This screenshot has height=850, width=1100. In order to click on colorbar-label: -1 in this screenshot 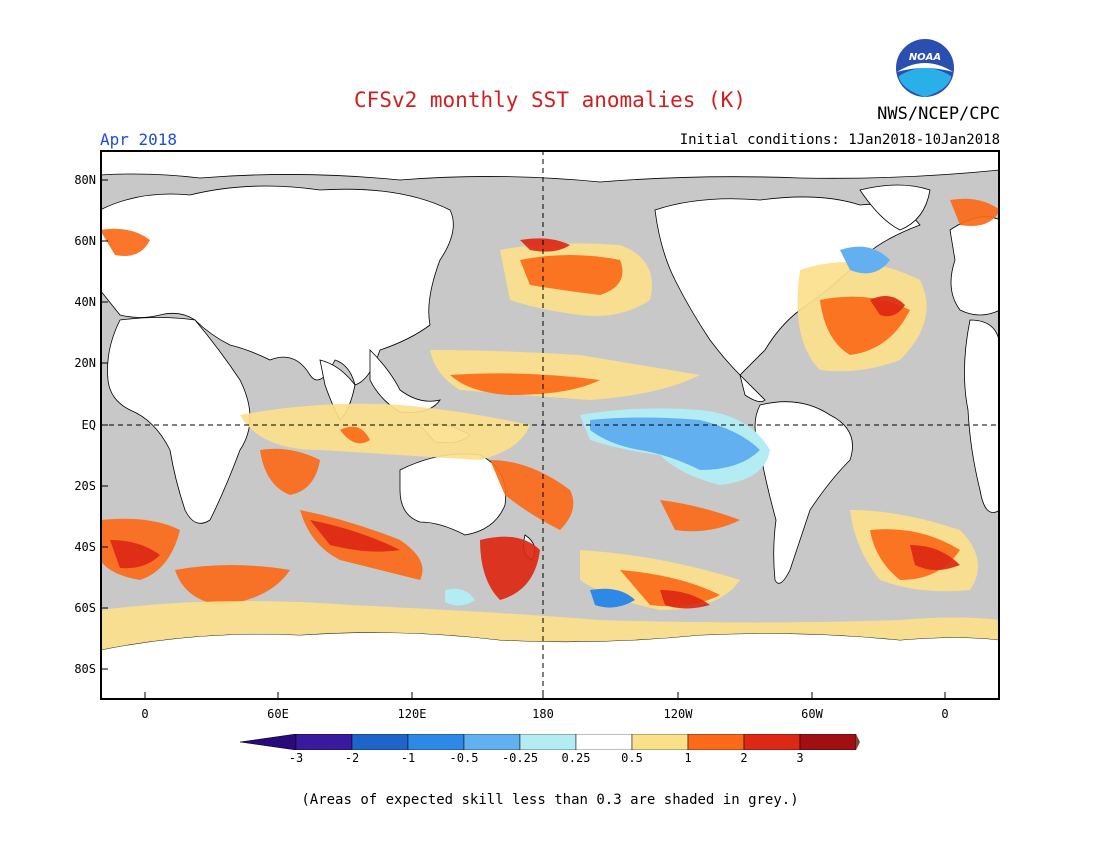, I will do `click(408, 758)`.